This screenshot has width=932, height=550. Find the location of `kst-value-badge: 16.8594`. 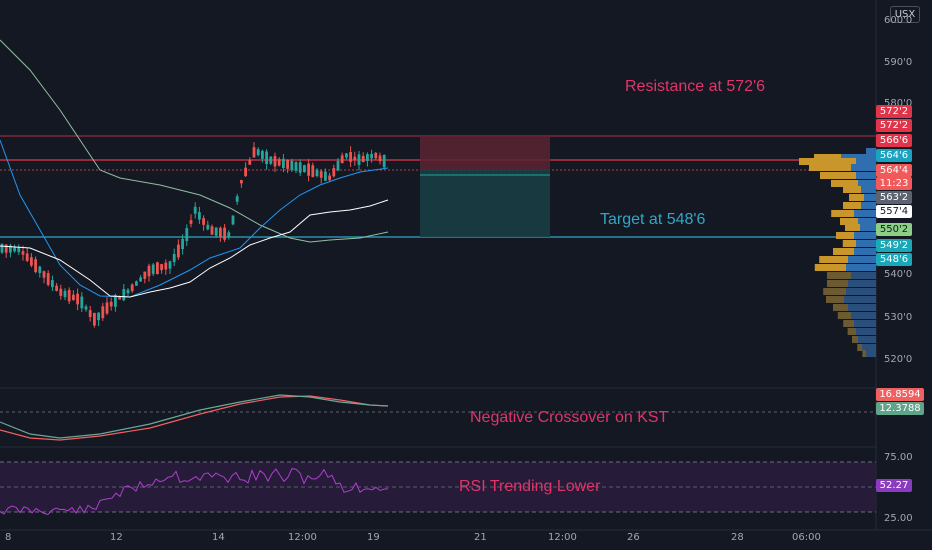

kst-value-badge: 16.8594 is located at coordinates (900, 394).